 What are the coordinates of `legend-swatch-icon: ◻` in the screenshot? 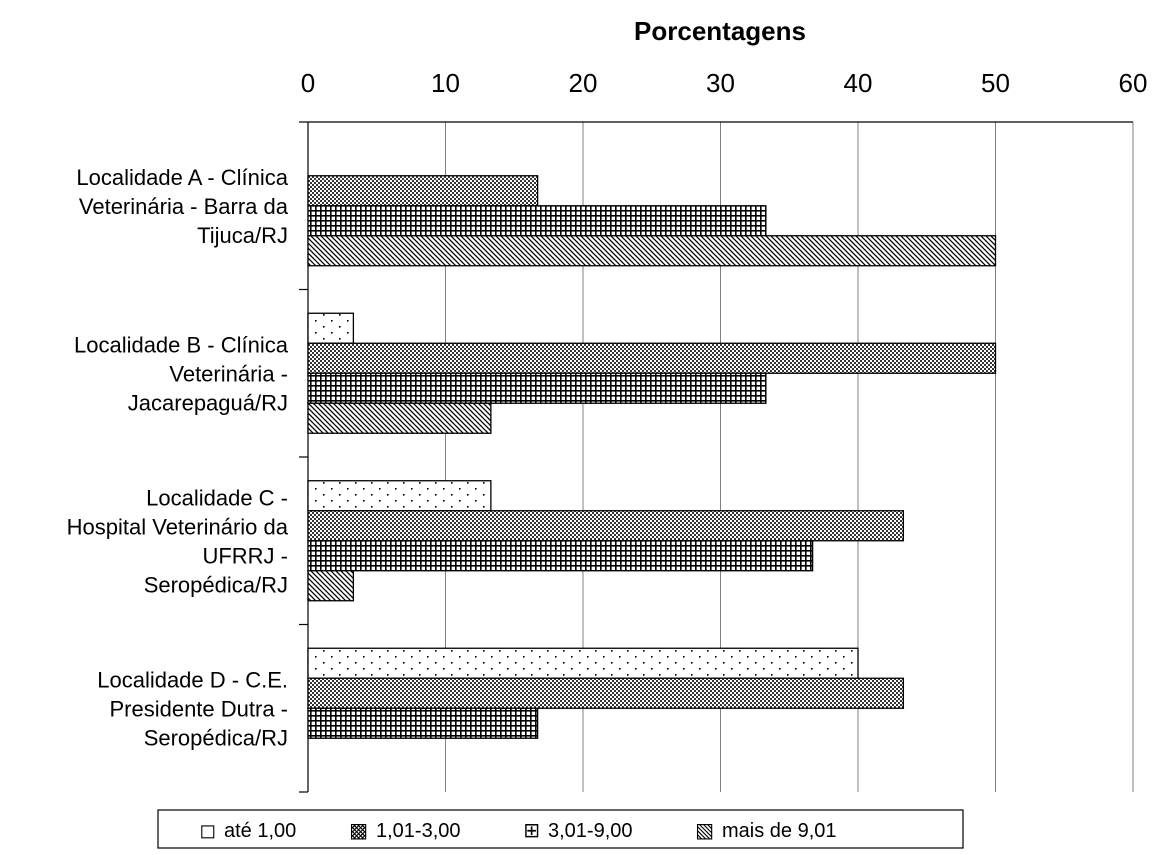 It's located at (207, 831).